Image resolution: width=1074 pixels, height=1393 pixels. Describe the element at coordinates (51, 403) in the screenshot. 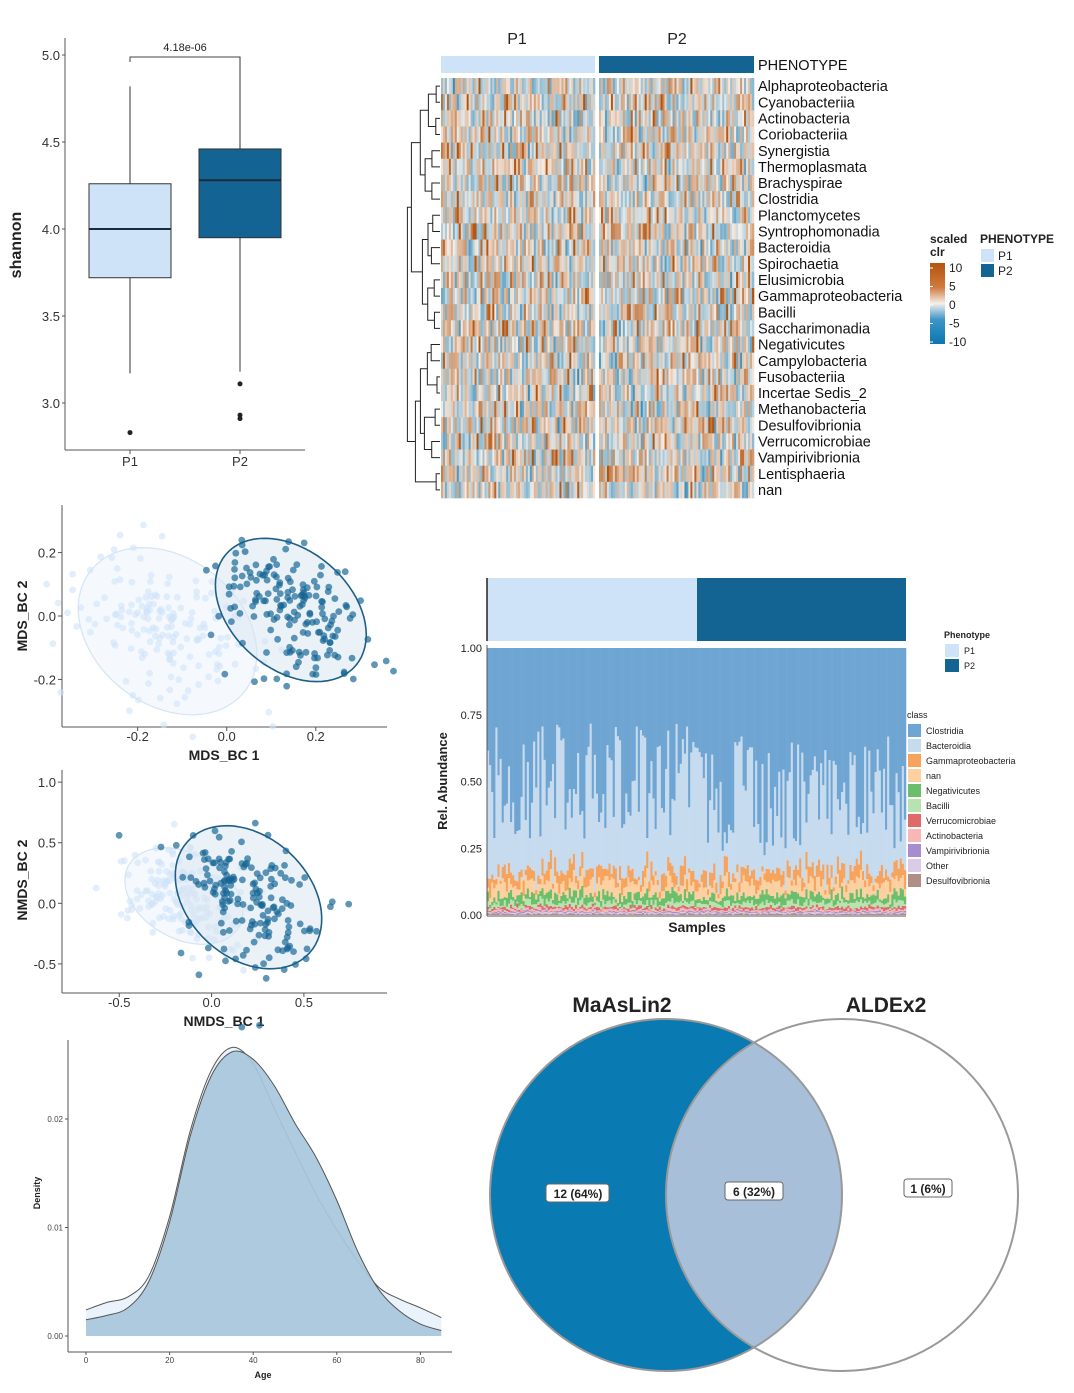

I see `y-tick-label: 3.0` at that location.